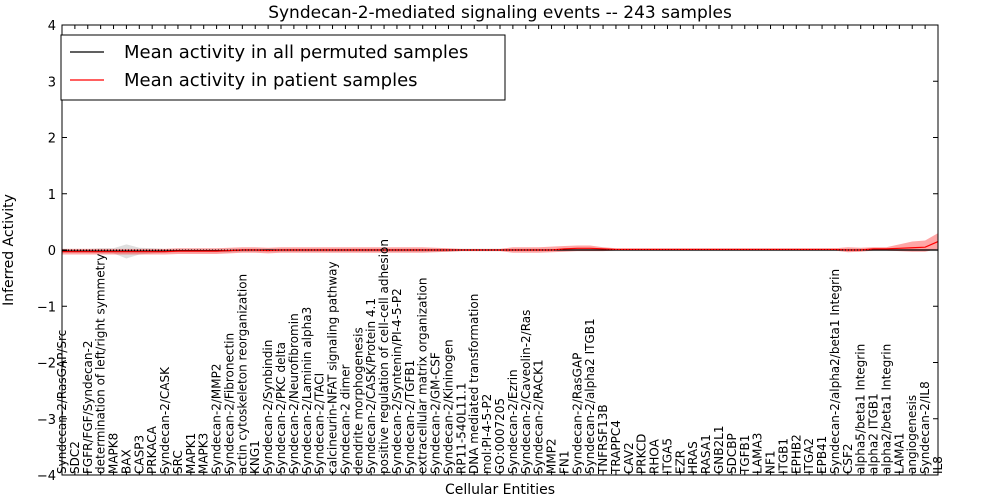  I want to click on x-tick-label: Syndecan-2/Caveolin-2/Ras, so click(526, 392).